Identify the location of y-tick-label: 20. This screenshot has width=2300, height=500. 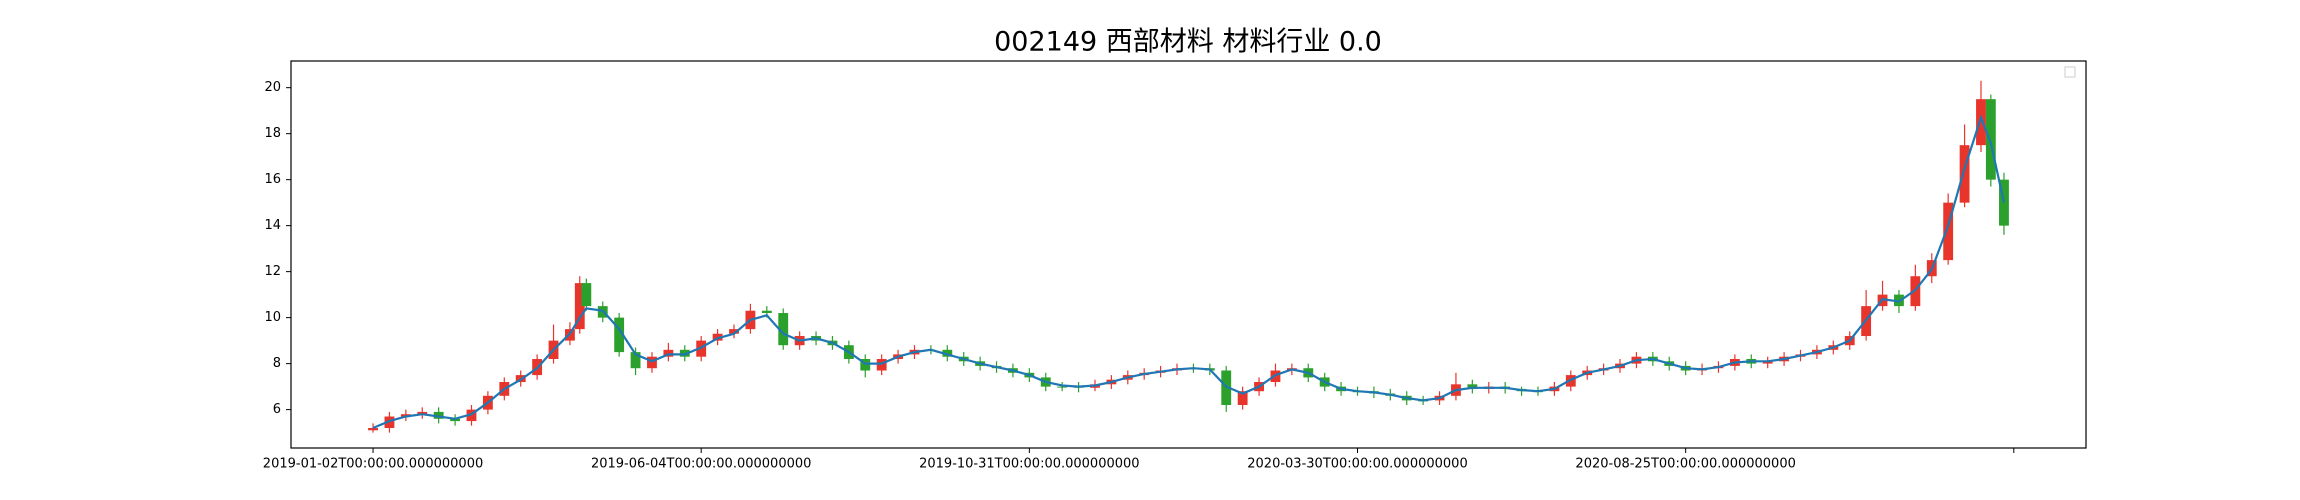
(272, 87).